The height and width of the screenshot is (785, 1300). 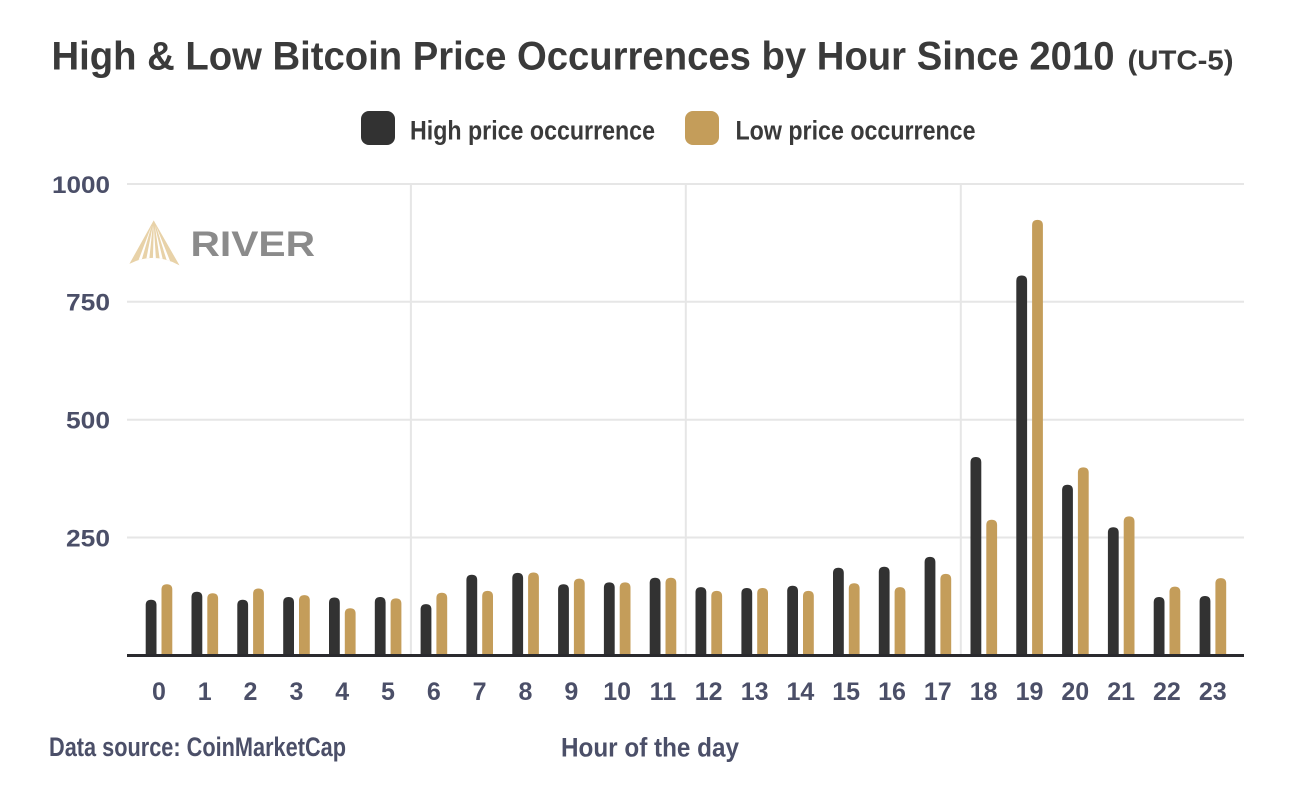 What do you see at coordinates (1030, 692) in the screenshot?
I see `svg-text: 19` at bounding box center [1030, 692].